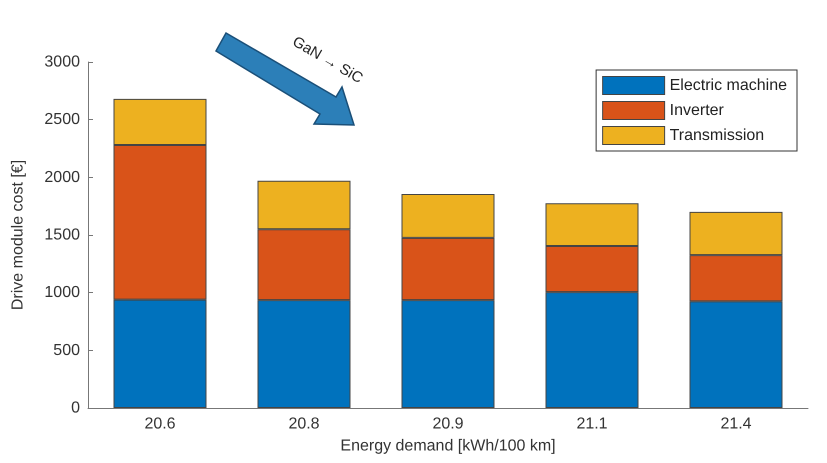  I want to click on x-tick-label: 21.1, so click(592, 424).